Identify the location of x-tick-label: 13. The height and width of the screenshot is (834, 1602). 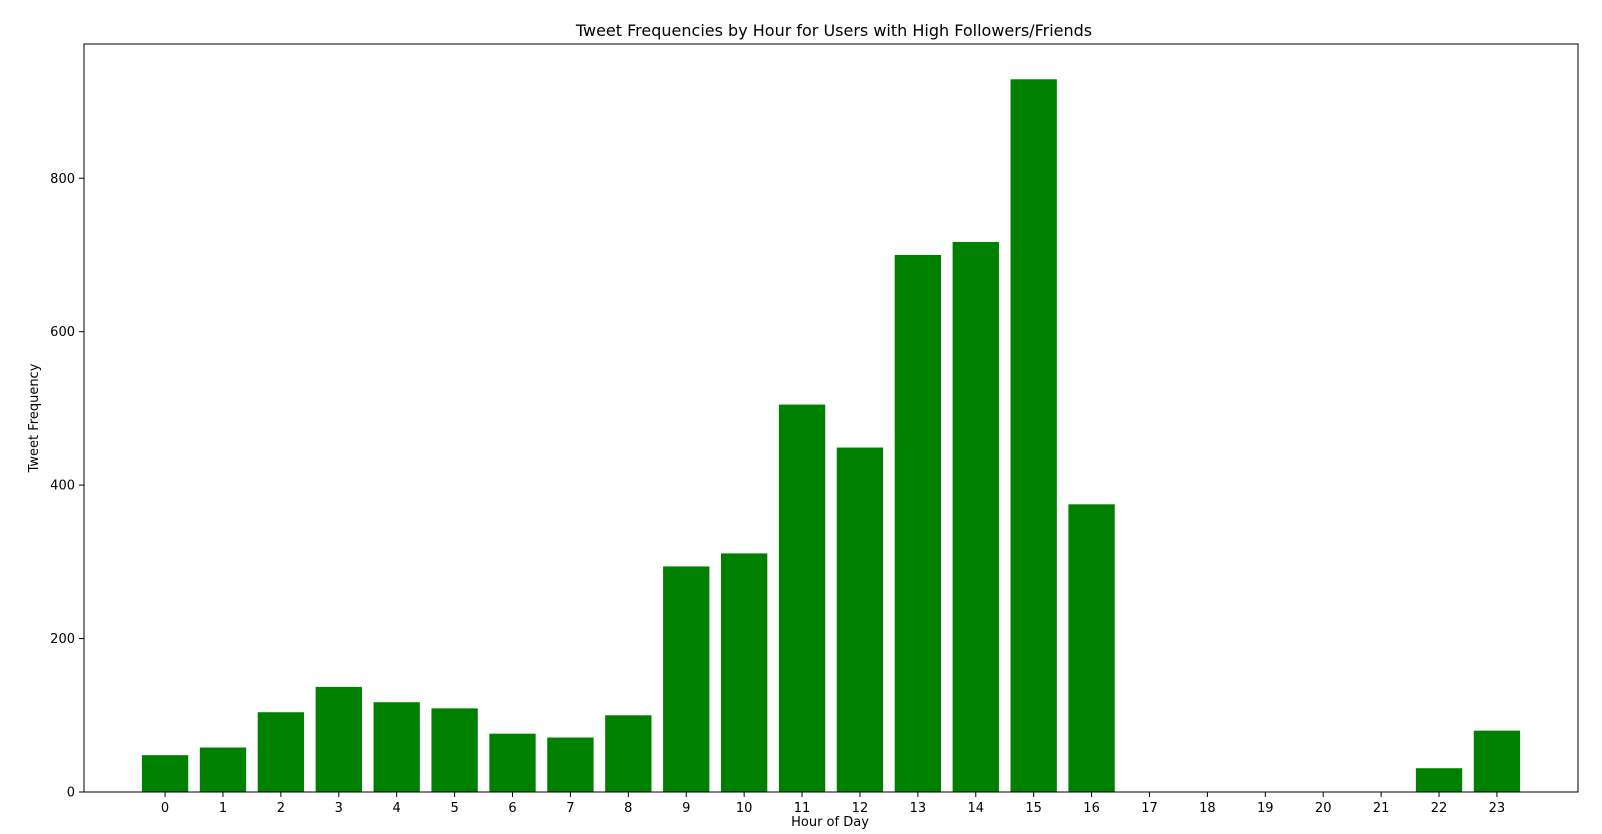
(918, 808).